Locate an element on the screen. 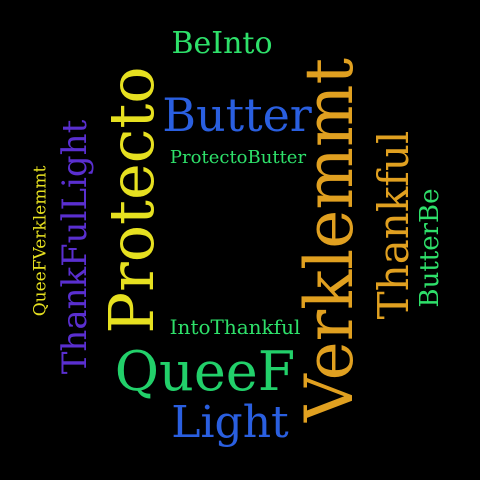  word-queefverklemmt: QueeFVerklemmt is located at coordinates (40, 241).